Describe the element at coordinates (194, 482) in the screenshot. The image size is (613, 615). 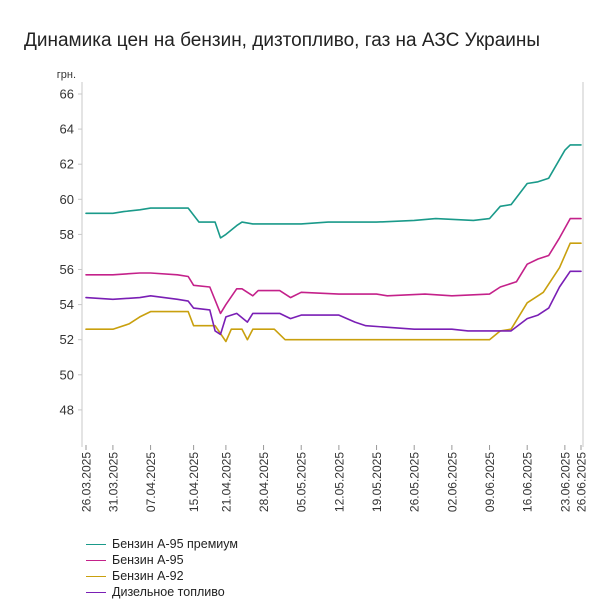
I see `x-tick-label: 15.04.2025` at that location.